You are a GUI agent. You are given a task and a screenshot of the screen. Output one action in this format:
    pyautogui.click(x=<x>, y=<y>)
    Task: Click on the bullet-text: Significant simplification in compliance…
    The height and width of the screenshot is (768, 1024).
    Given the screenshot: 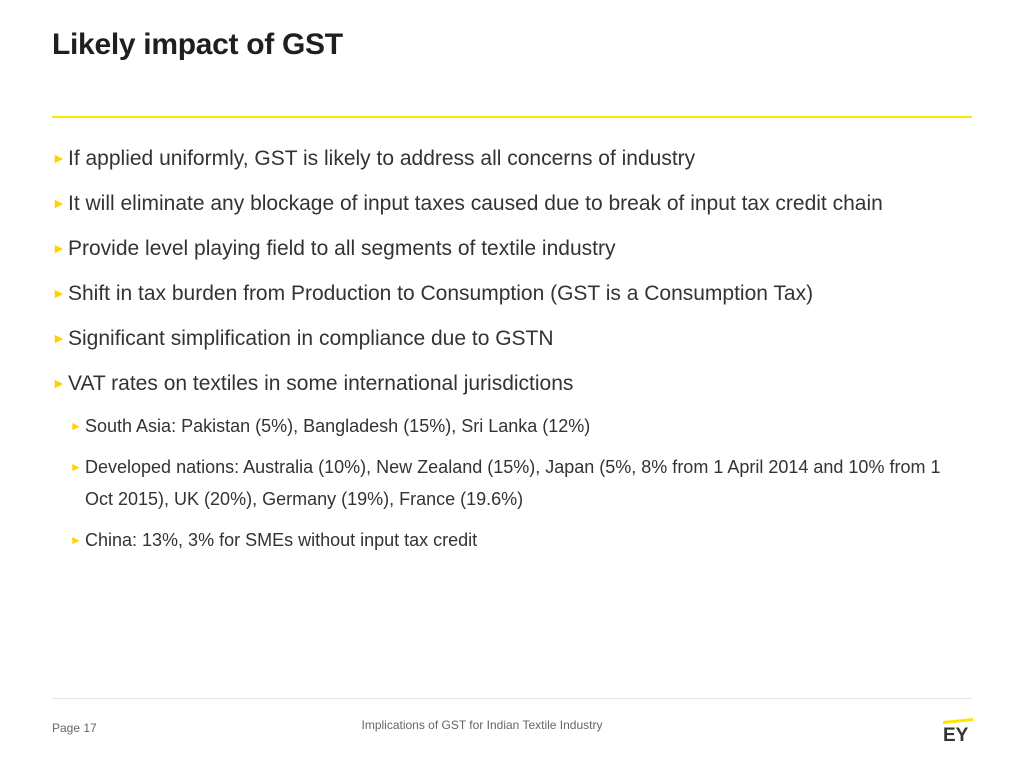 What is the action you would take?
    pyautogui.click(x=311, y=338)
    